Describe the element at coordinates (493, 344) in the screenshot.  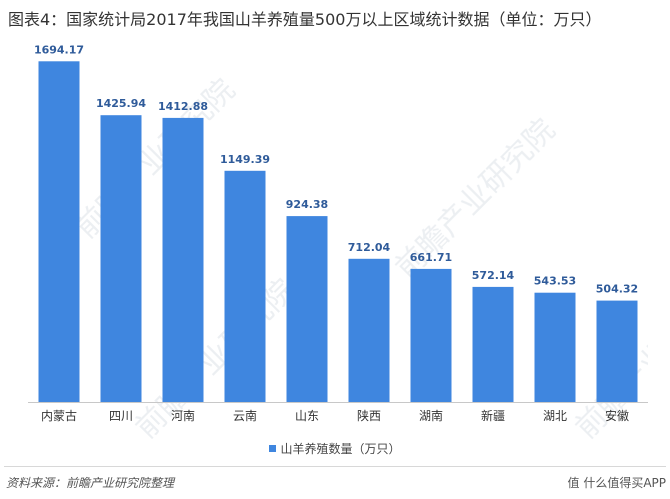
I see `bar-新疆` at that location.